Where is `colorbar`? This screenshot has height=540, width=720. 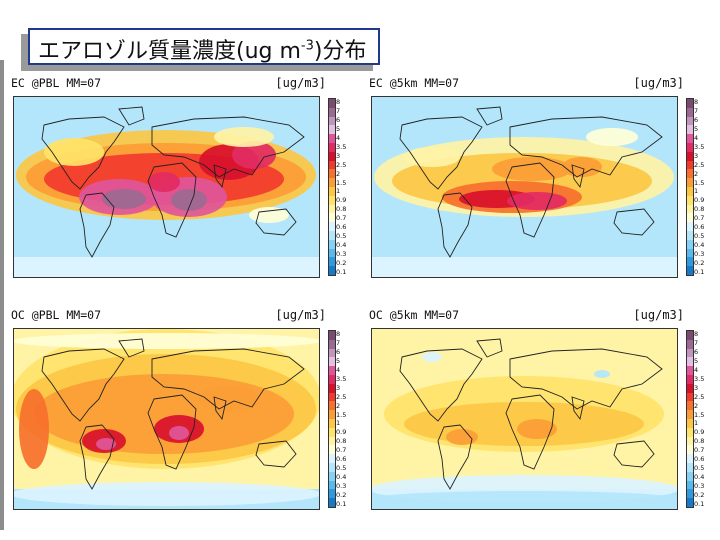
colorbar is located at coordinates (690, 419).